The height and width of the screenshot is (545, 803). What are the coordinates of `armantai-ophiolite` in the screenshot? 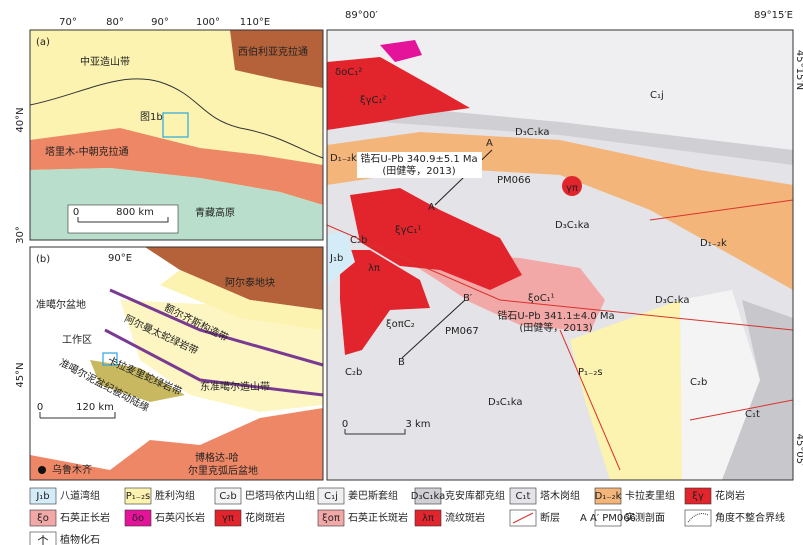 It's located at (216, 327).